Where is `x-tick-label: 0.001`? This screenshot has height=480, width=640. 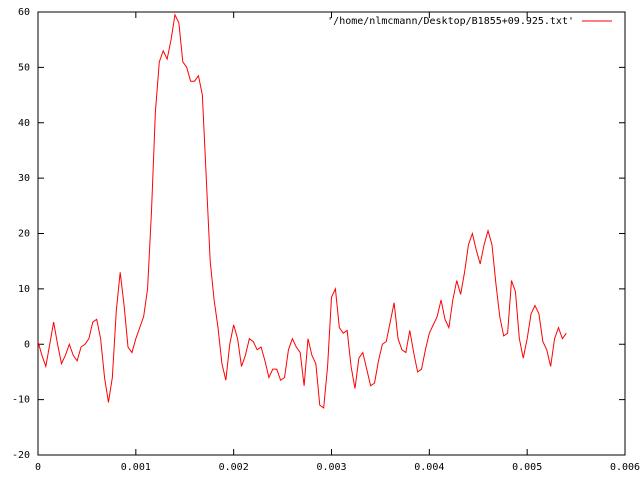
x-tick-label: 0.001 is located at coordinates (136, 467).